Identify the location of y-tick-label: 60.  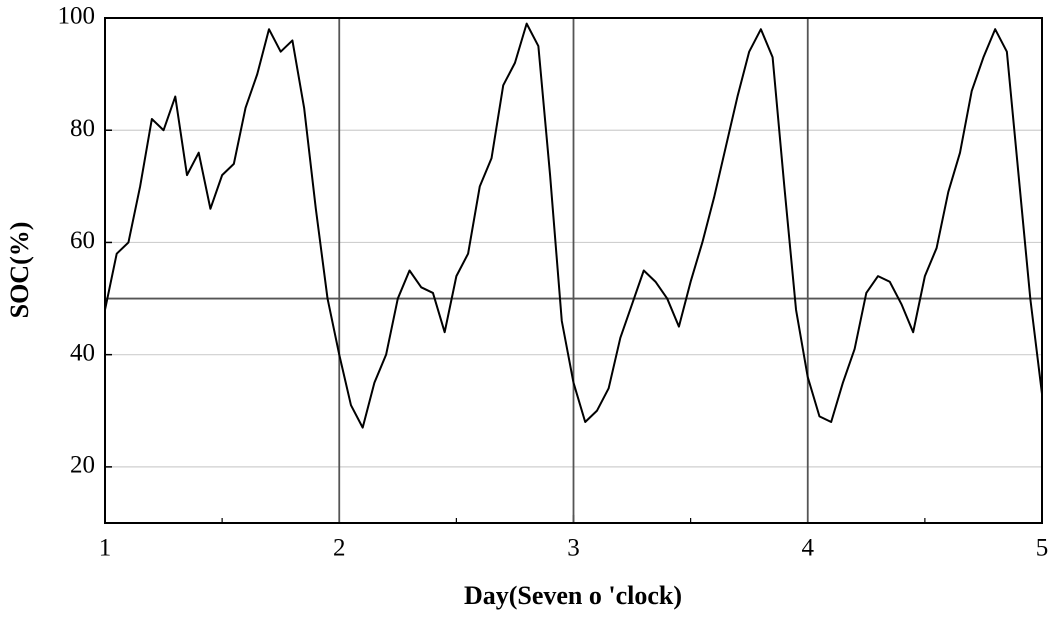
(82, 240).